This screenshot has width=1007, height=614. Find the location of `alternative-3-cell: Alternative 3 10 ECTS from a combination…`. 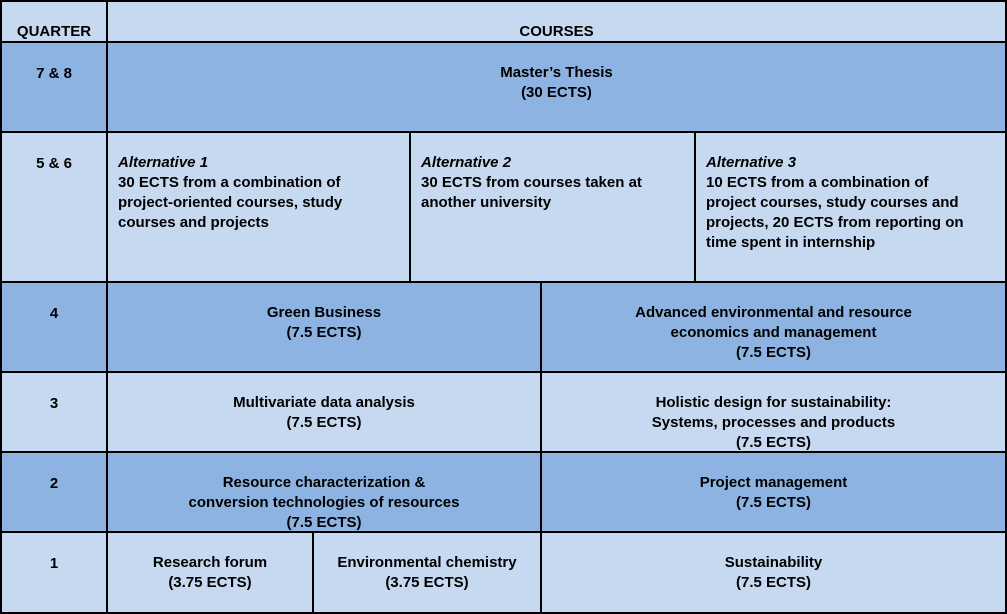

alternative-3-cell: Alternative 3 10 ECTS from a combination… is located at coordinates (850, 207).